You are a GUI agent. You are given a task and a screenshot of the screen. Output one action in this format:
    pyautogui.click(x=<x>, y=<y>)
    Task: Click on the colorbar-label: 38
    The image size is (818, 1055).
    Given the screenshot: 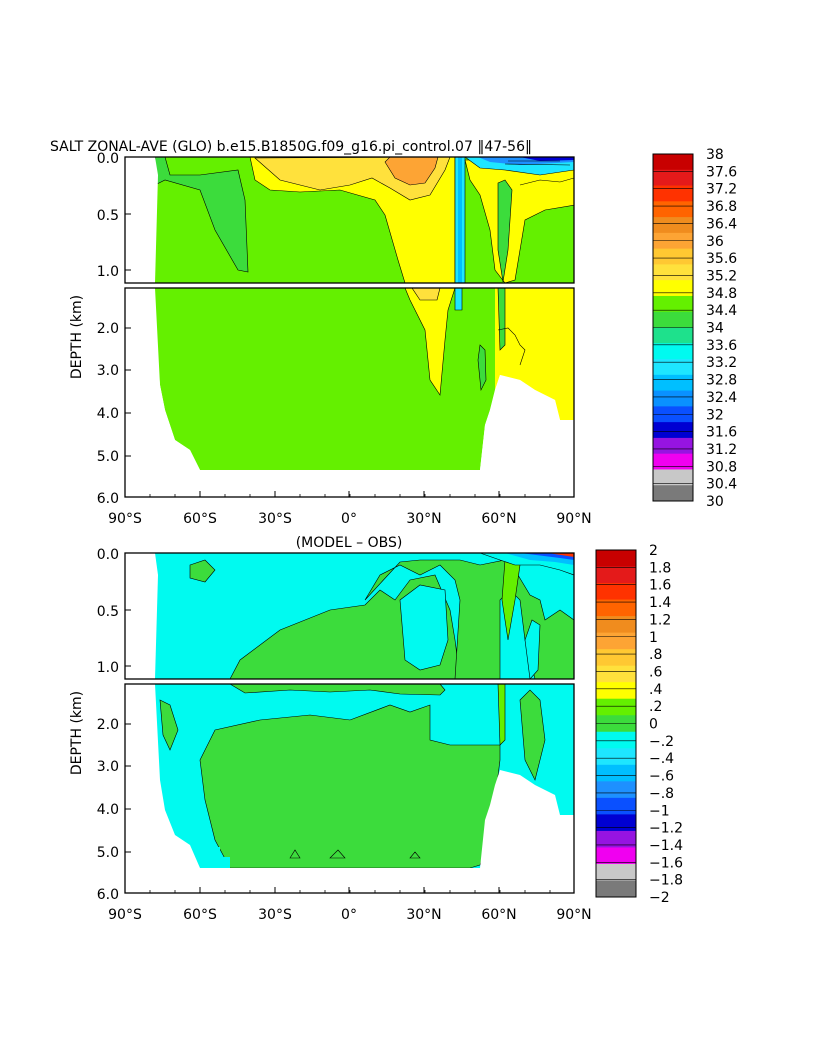 What is the action you would take?
    pyautogui.click(x=715, y=155)
    